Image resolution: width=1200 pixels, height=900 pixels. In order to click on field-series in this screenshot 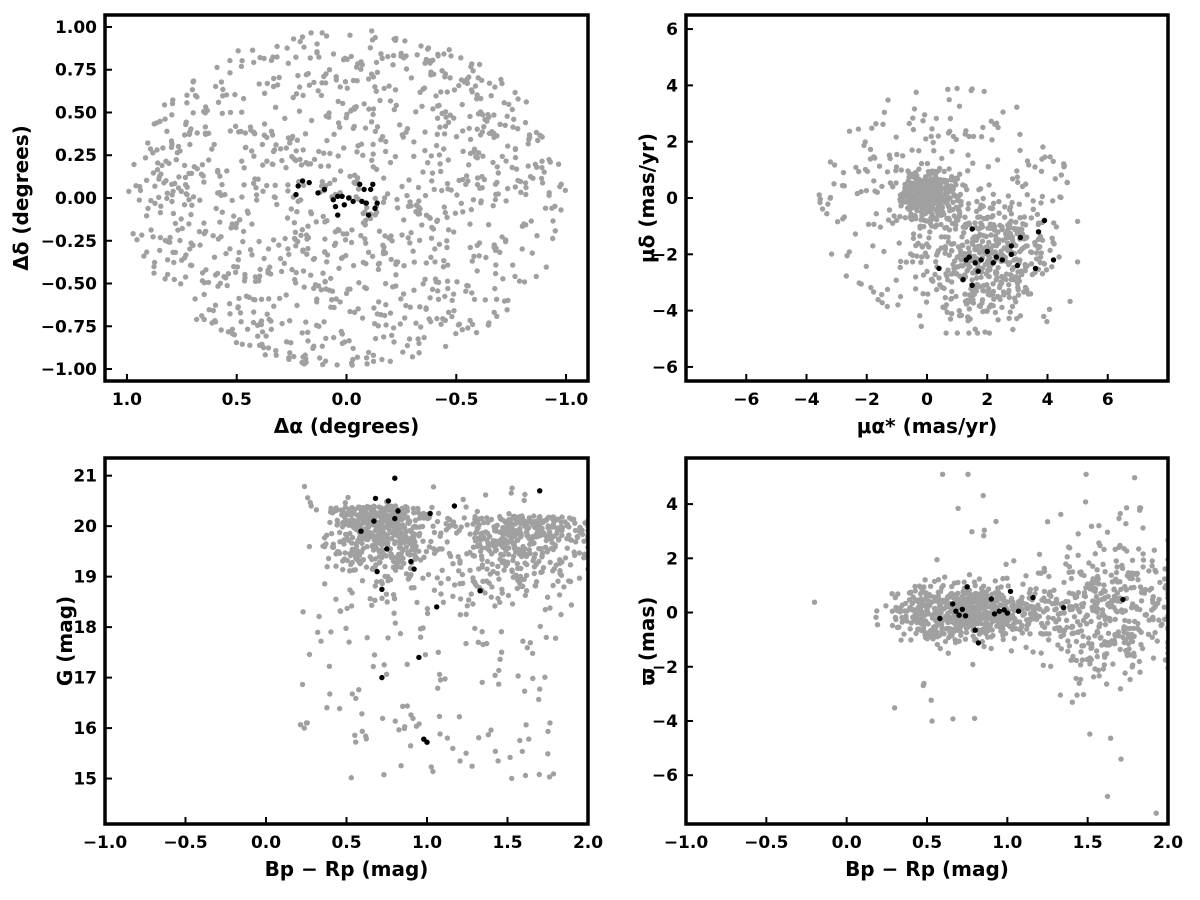, I will do `click(948, 210)`.